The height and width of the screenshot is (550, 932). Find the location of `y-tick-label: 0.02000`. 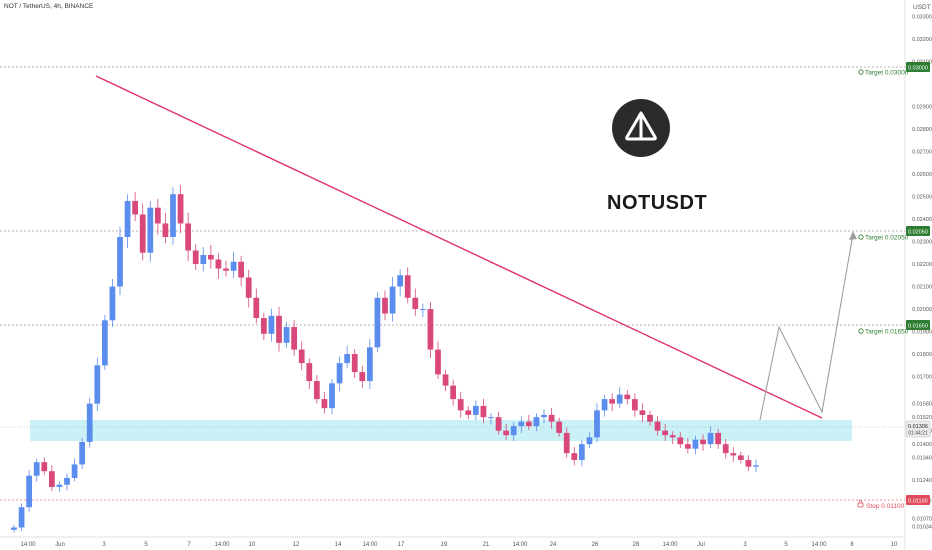

y-tick-label: 0.02000 is located at coordinates (922, 310).